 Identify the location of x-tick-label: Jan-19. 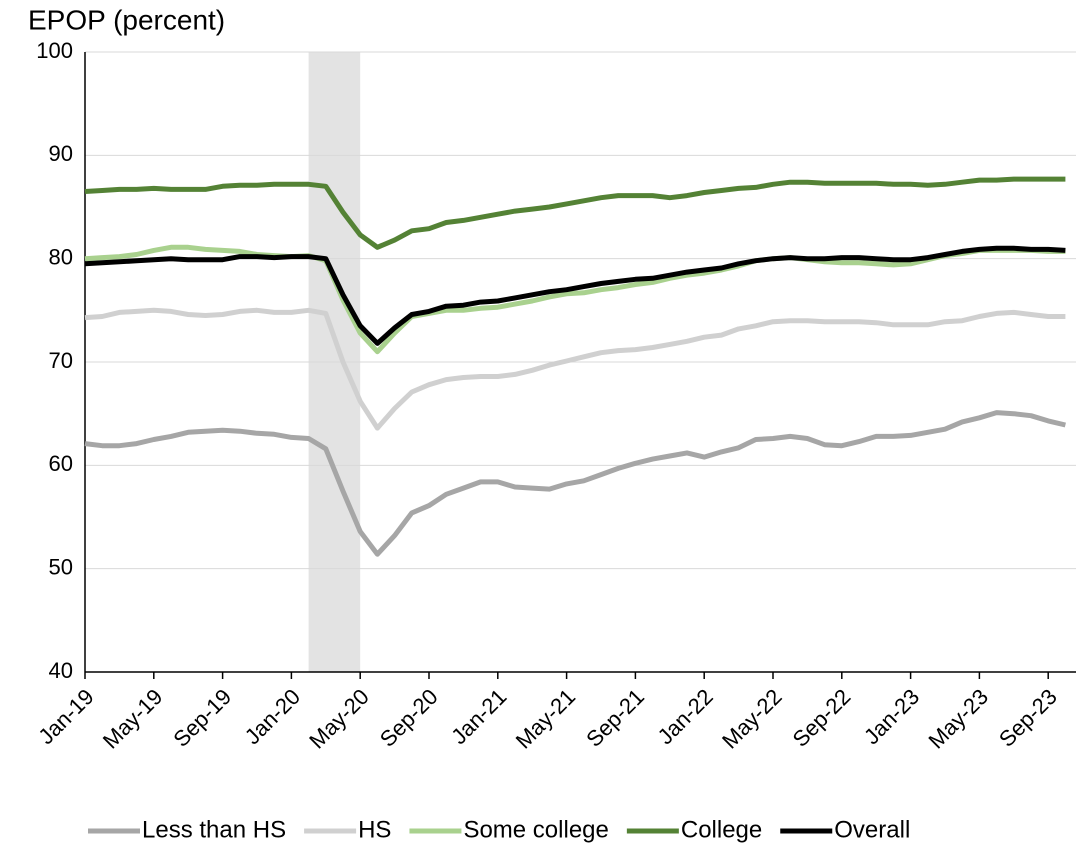
(65, 716).